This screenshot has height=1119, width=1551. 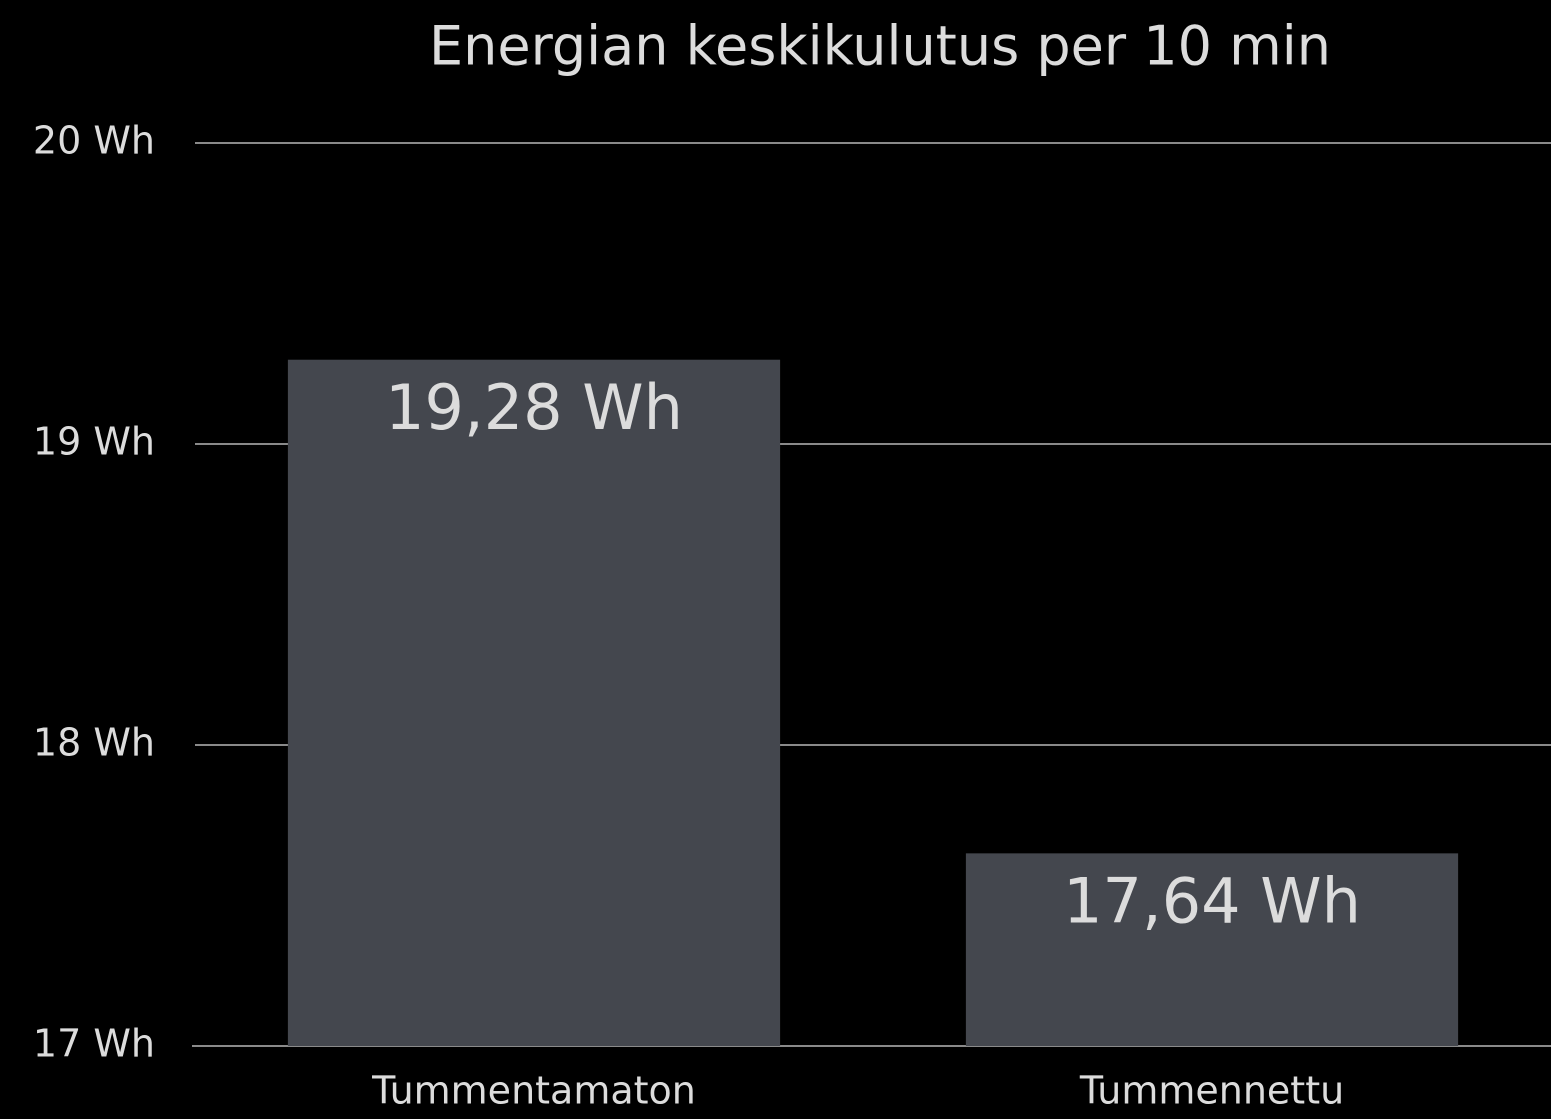 I want to click on x-tick-label: Tummentamaton, so click(x=533, y=1091).